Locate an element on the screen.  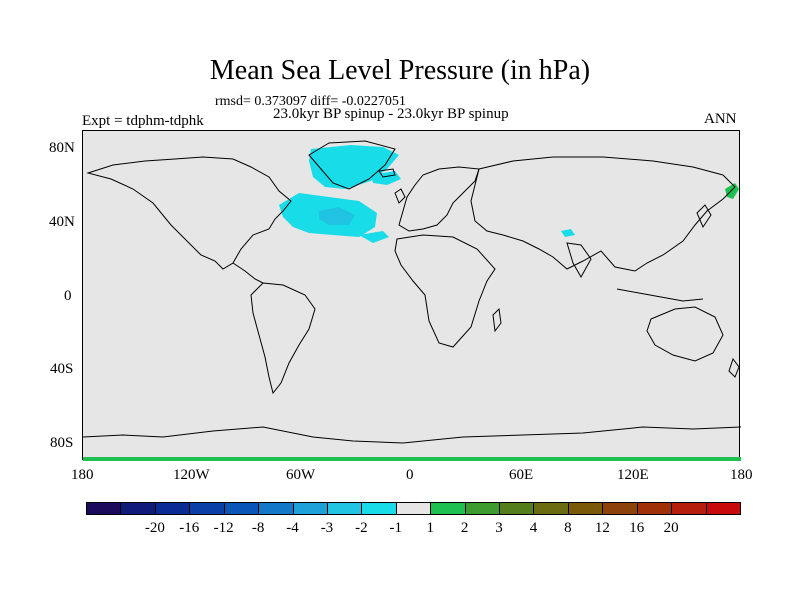
lon-tick-120e: 120E is located at coordinates (633, 475).